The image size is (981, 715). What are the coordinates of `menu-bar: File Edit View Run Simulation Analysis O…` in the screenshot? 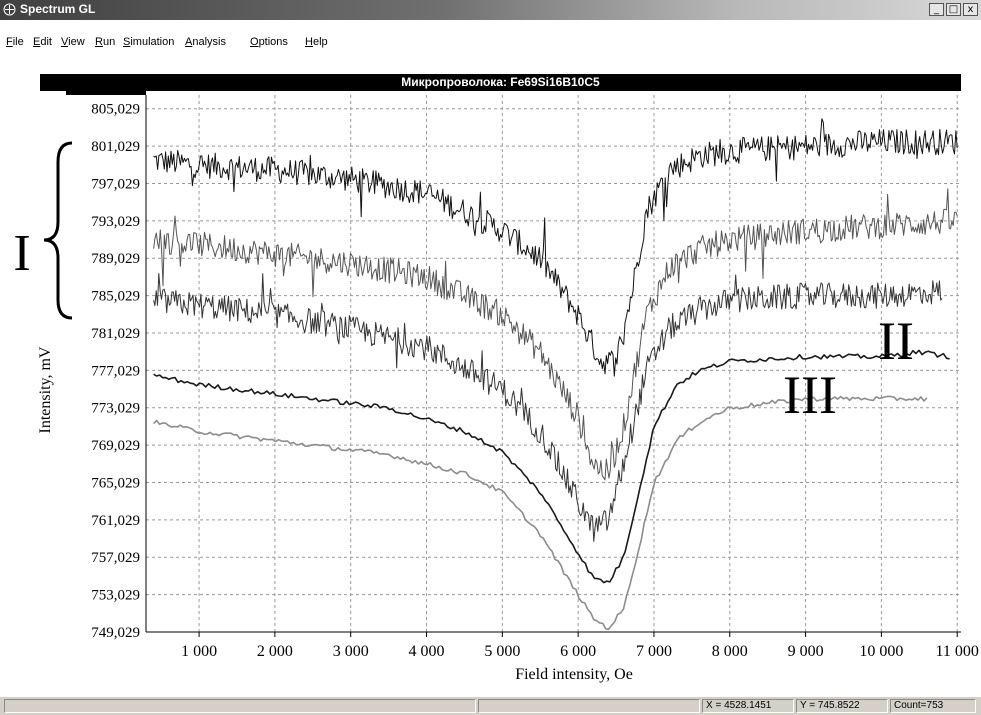 It's located at (490, 44).